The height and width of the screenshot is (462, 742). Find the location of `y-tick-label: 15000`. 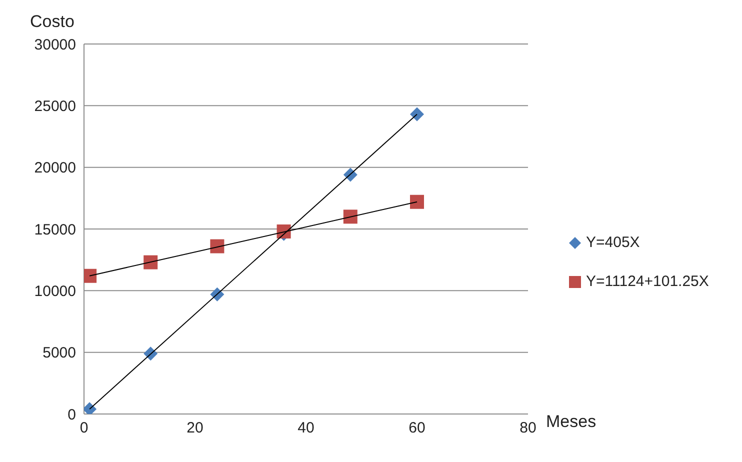

y-tick-label: 15000 is located at coordinates (55, 229).